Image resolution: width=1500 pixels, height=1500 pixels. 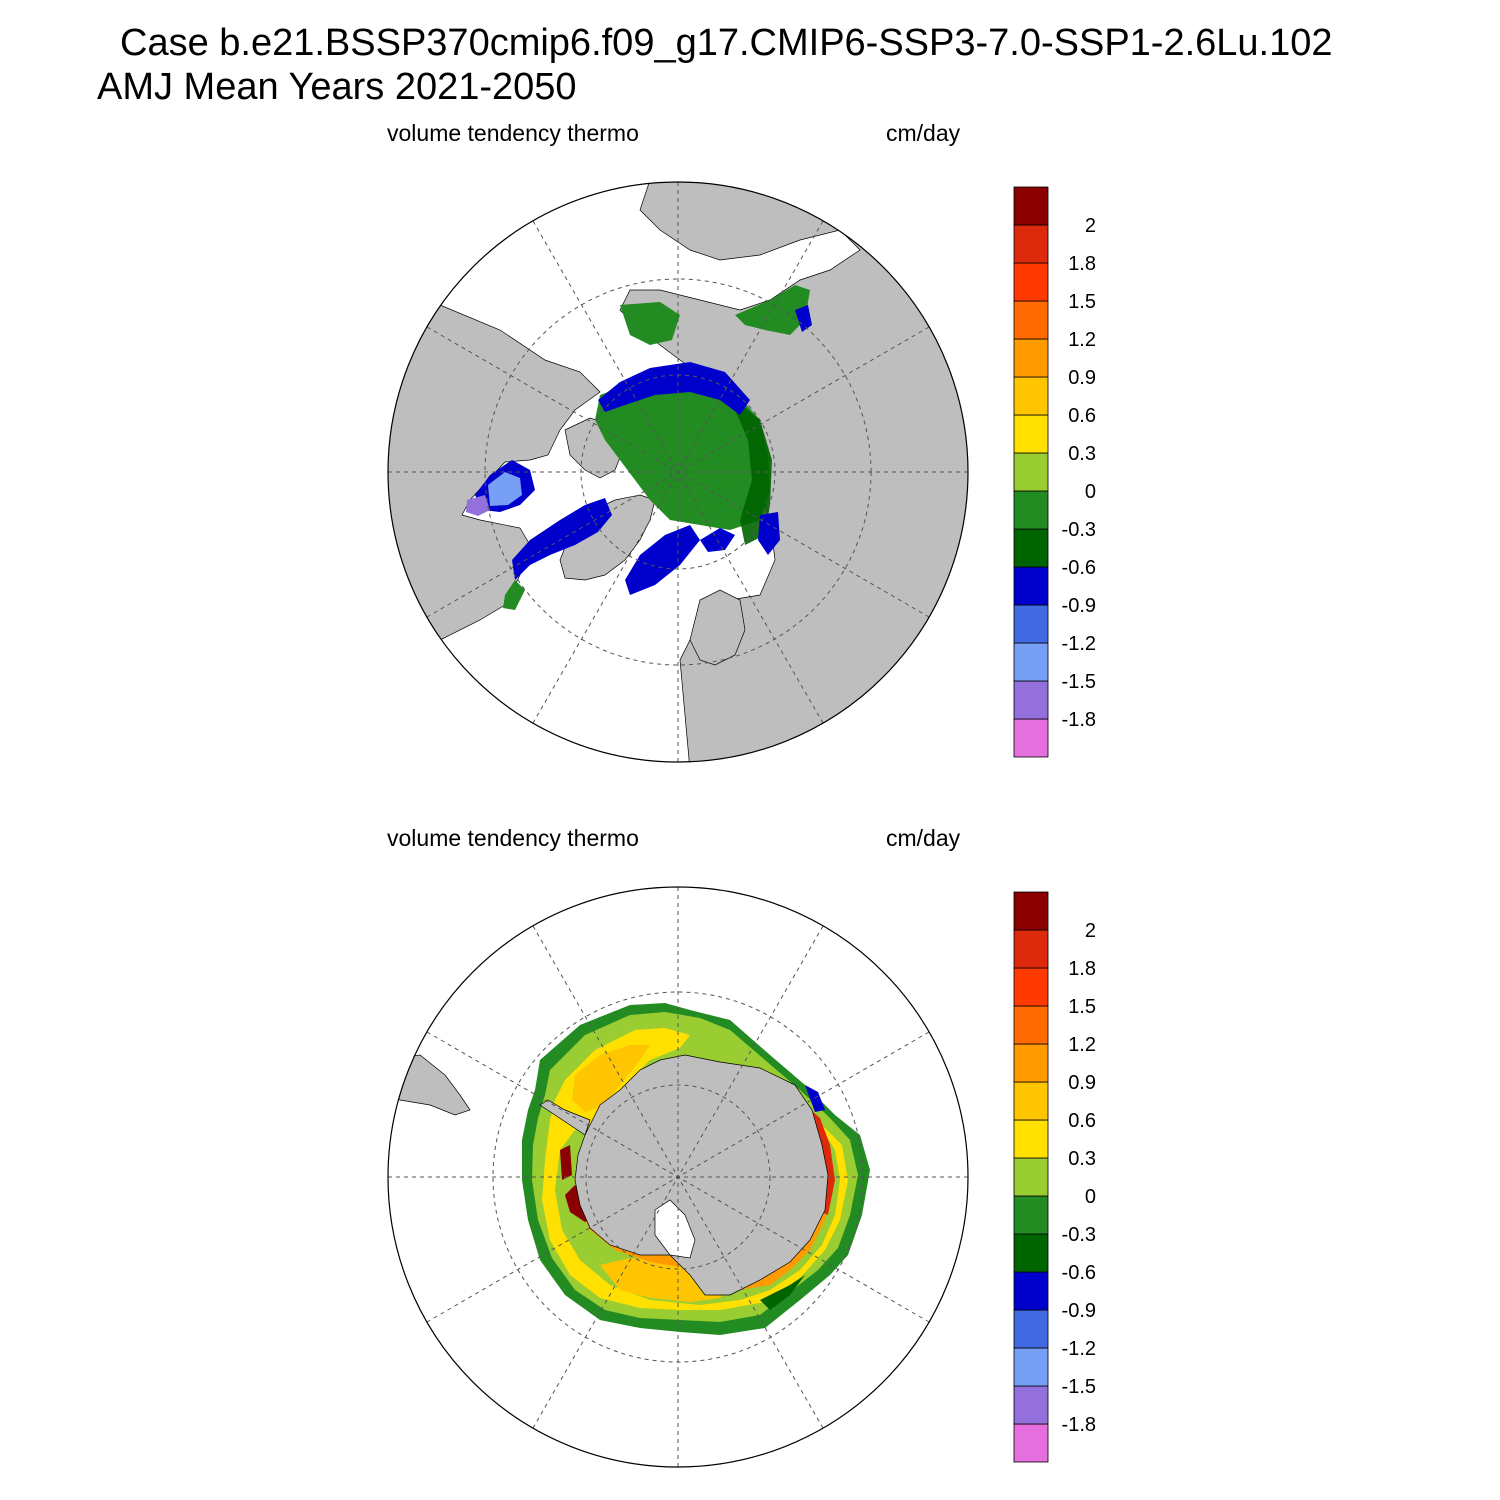 What do you see at coordinates (1082, 969) in the screenshot?
I see `antarctic-colorbar-tick-label: 1.8` at bounding box center [1082, 969].